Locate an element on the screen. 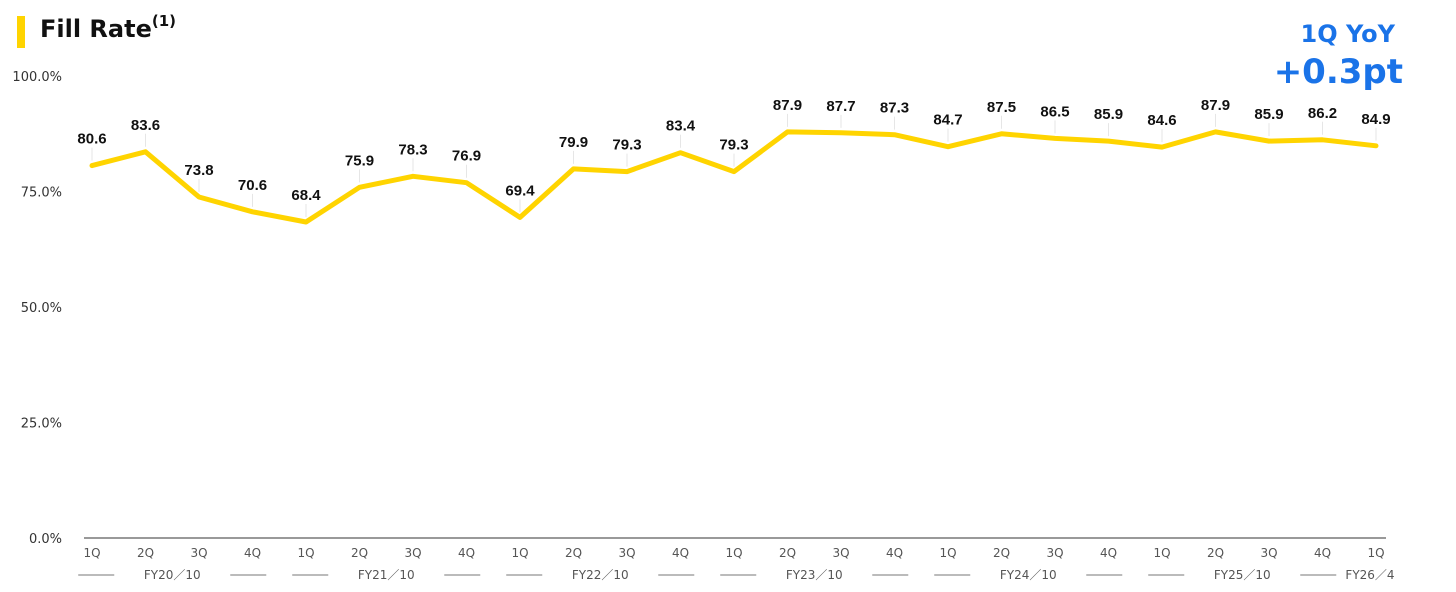  data-label: 84.6 is located at coordinates (1161, 120).